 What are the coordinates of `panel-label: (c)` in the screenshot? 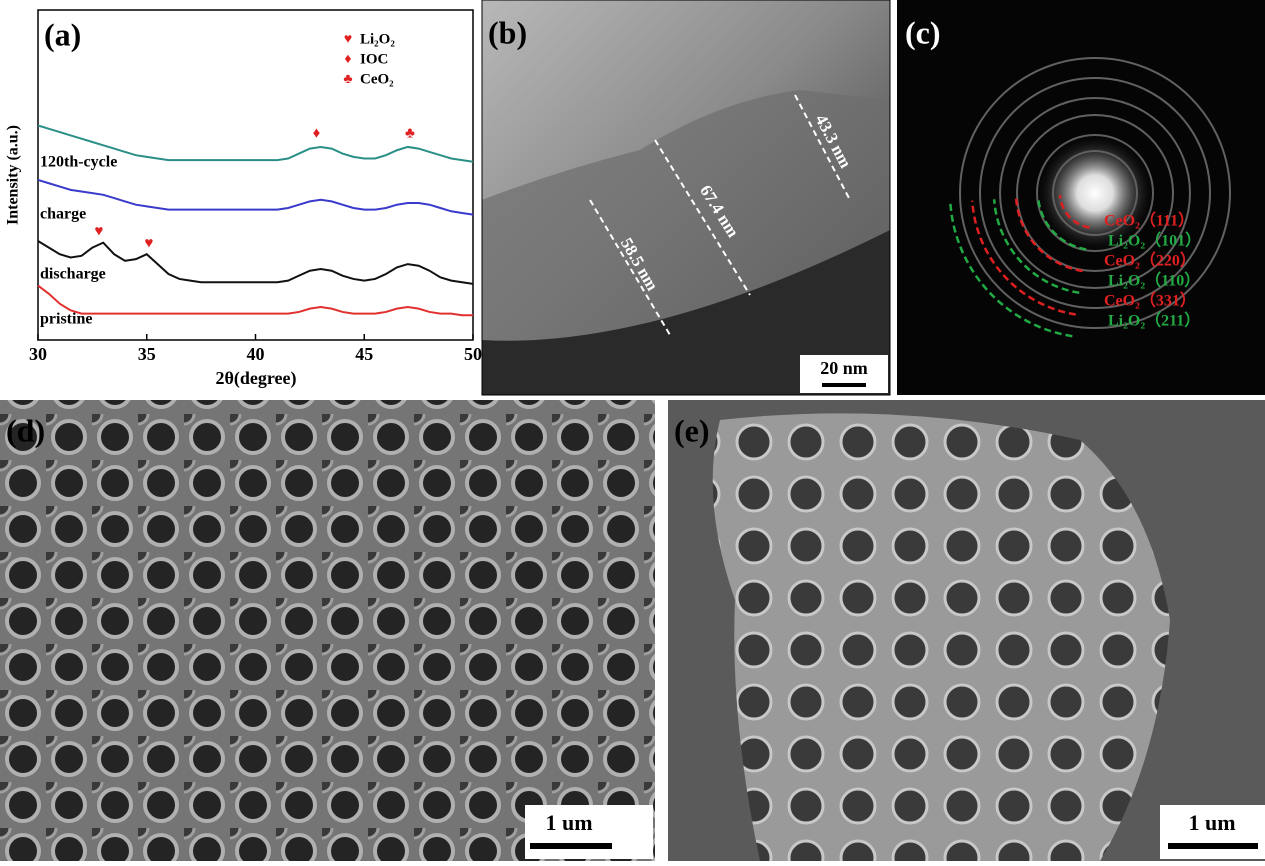 It's located at (923, 32).